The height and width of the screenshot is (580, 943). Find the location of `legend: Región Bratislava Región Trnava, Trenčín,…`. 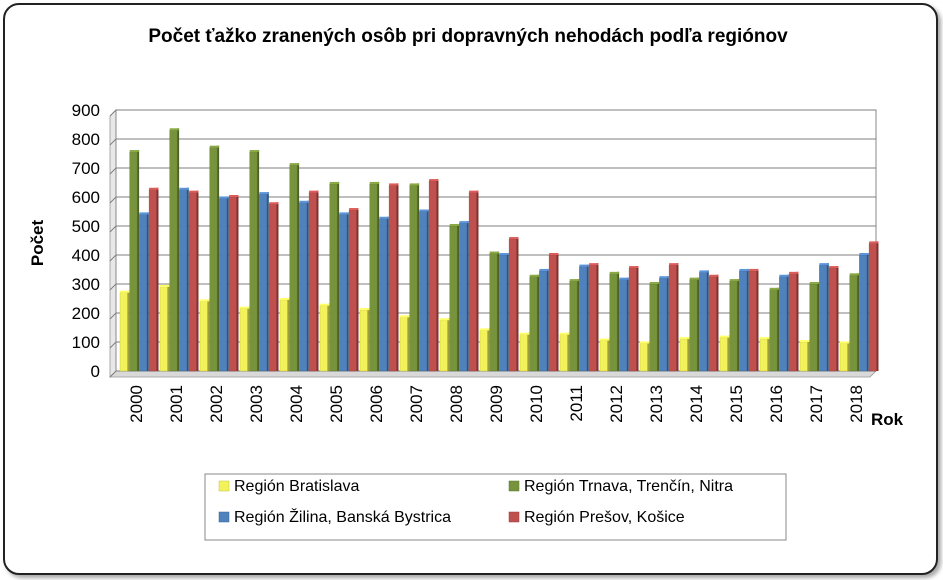

legend: Región Bratislava Región Trnava, Trenčín,… is located at coordinates (495, 507).